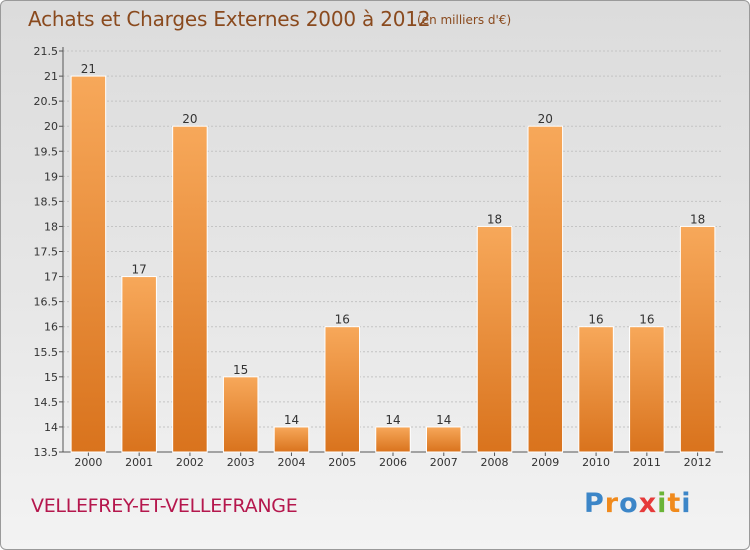 The image size is (750, 550). I want to click on y-tick-label: 15, so click(51, 377).